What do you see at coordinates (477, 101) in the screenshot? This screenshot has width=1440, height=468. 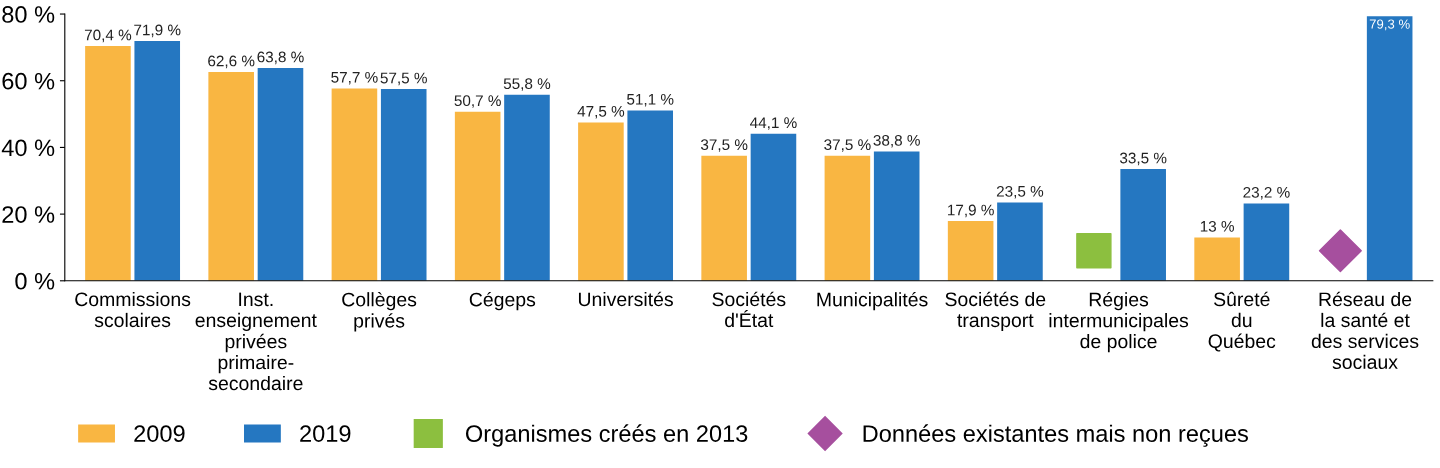 I see `data-label: 50,7 %` at bounding box center [477, 101].